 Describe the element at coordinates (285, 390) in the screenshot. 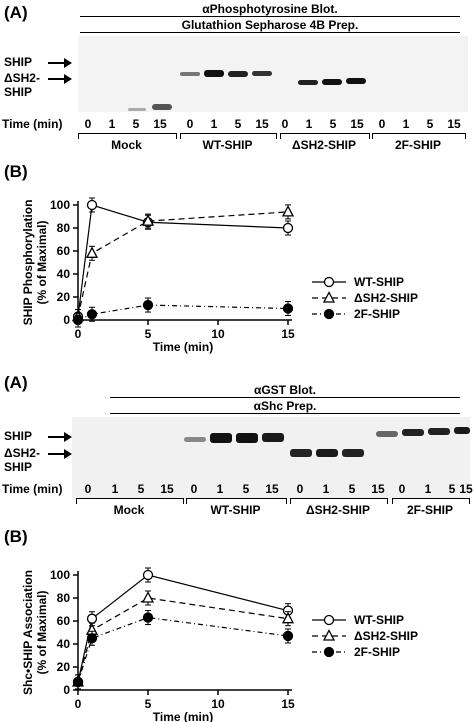

I see `blot-header-1: αGST Blot.` at that location.